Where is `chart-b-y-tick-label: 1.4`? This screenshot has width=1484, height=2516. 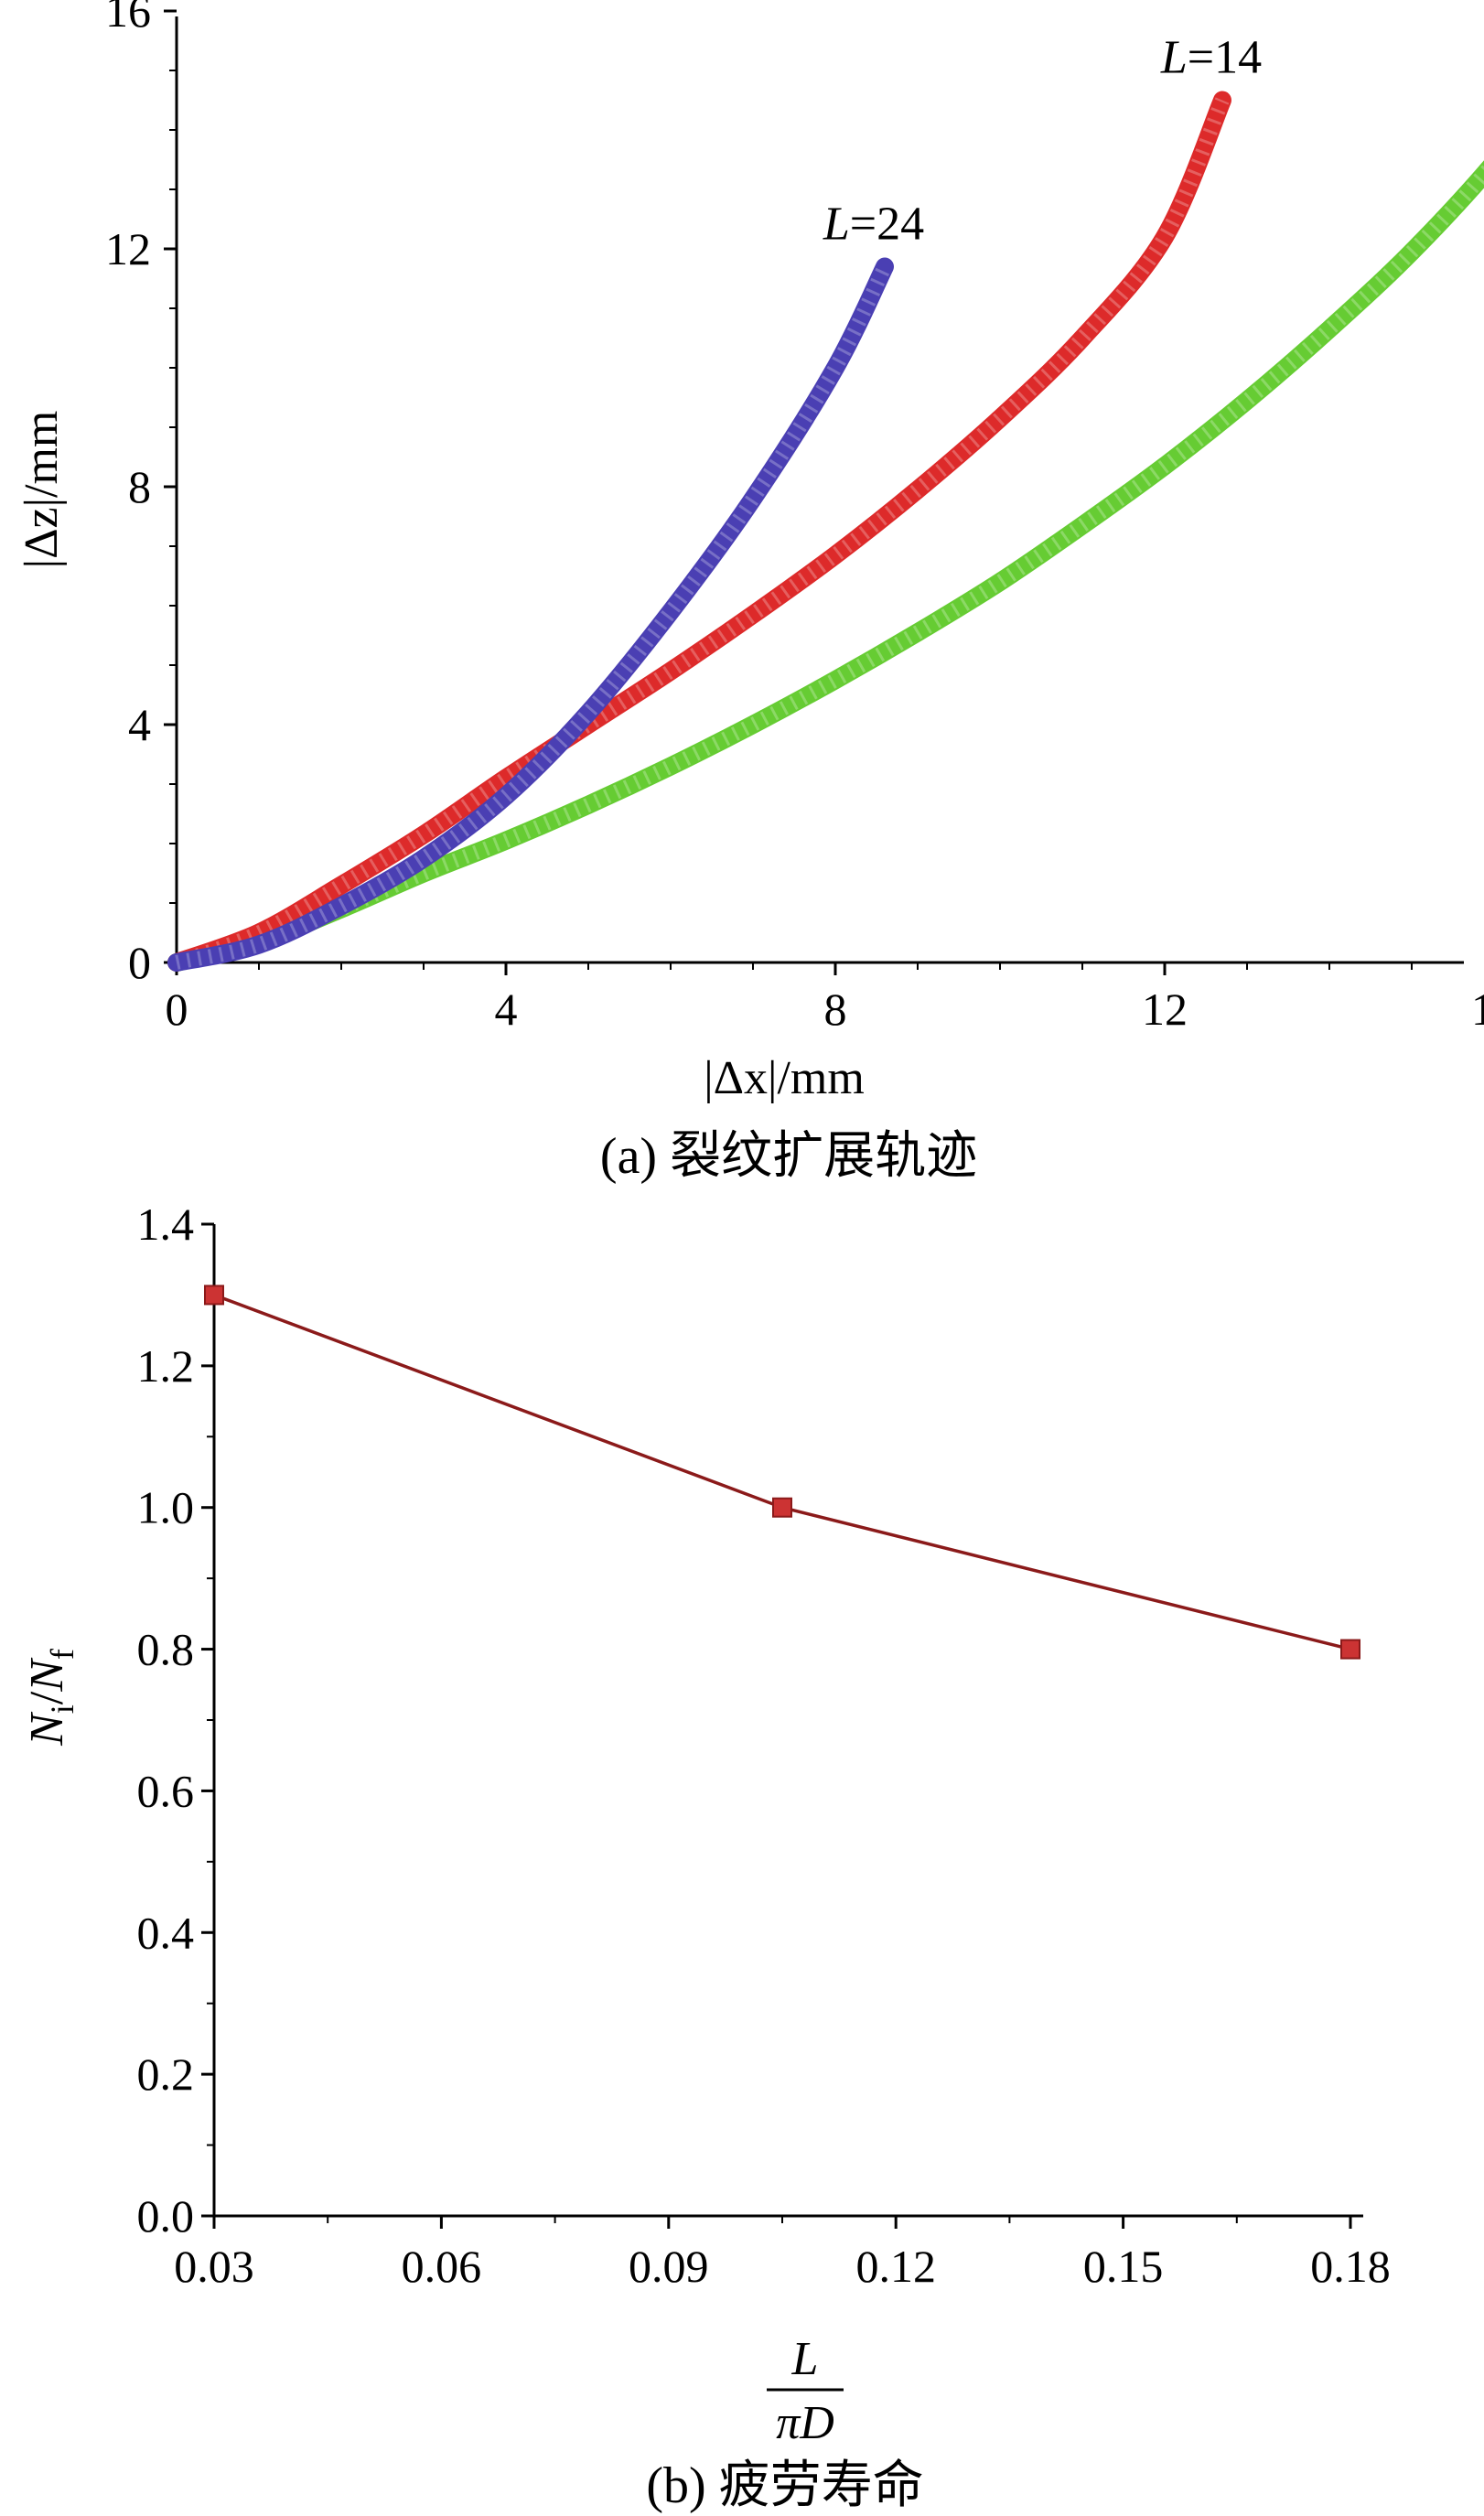 chart-b-y-tick-label: 1.4 is located at coordinates (166, 1224).